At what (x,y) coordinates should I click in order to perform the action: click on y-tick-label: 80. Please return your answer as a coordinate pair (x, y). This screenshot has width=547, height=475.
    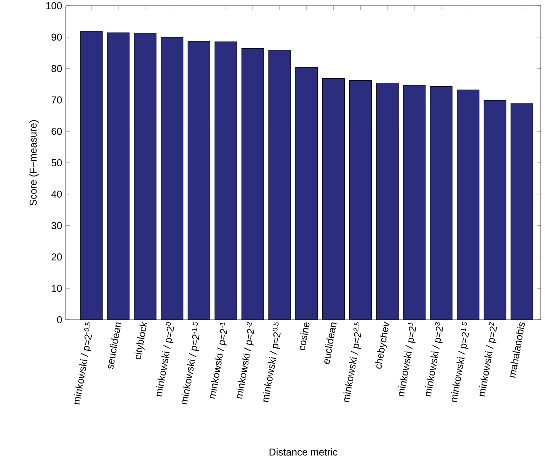
    Looking at the image, I should click on (57, 68).